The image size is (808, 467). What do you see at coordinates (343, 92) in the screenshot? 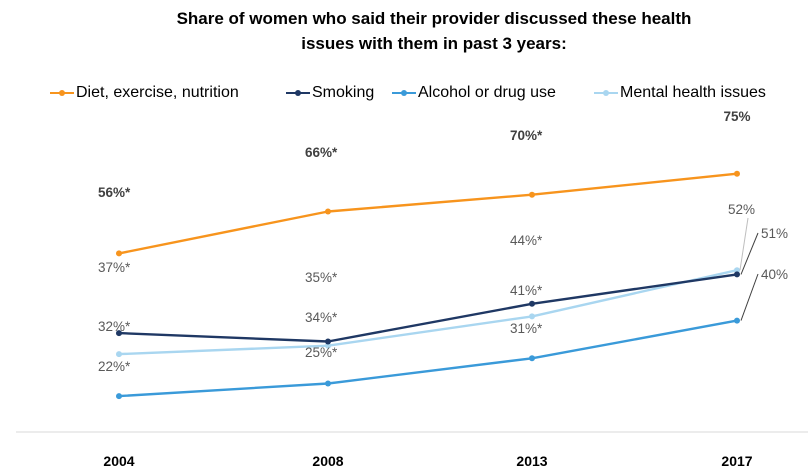
I see `legend-label-smoking: Smoking` at bounding box center [343, 92].